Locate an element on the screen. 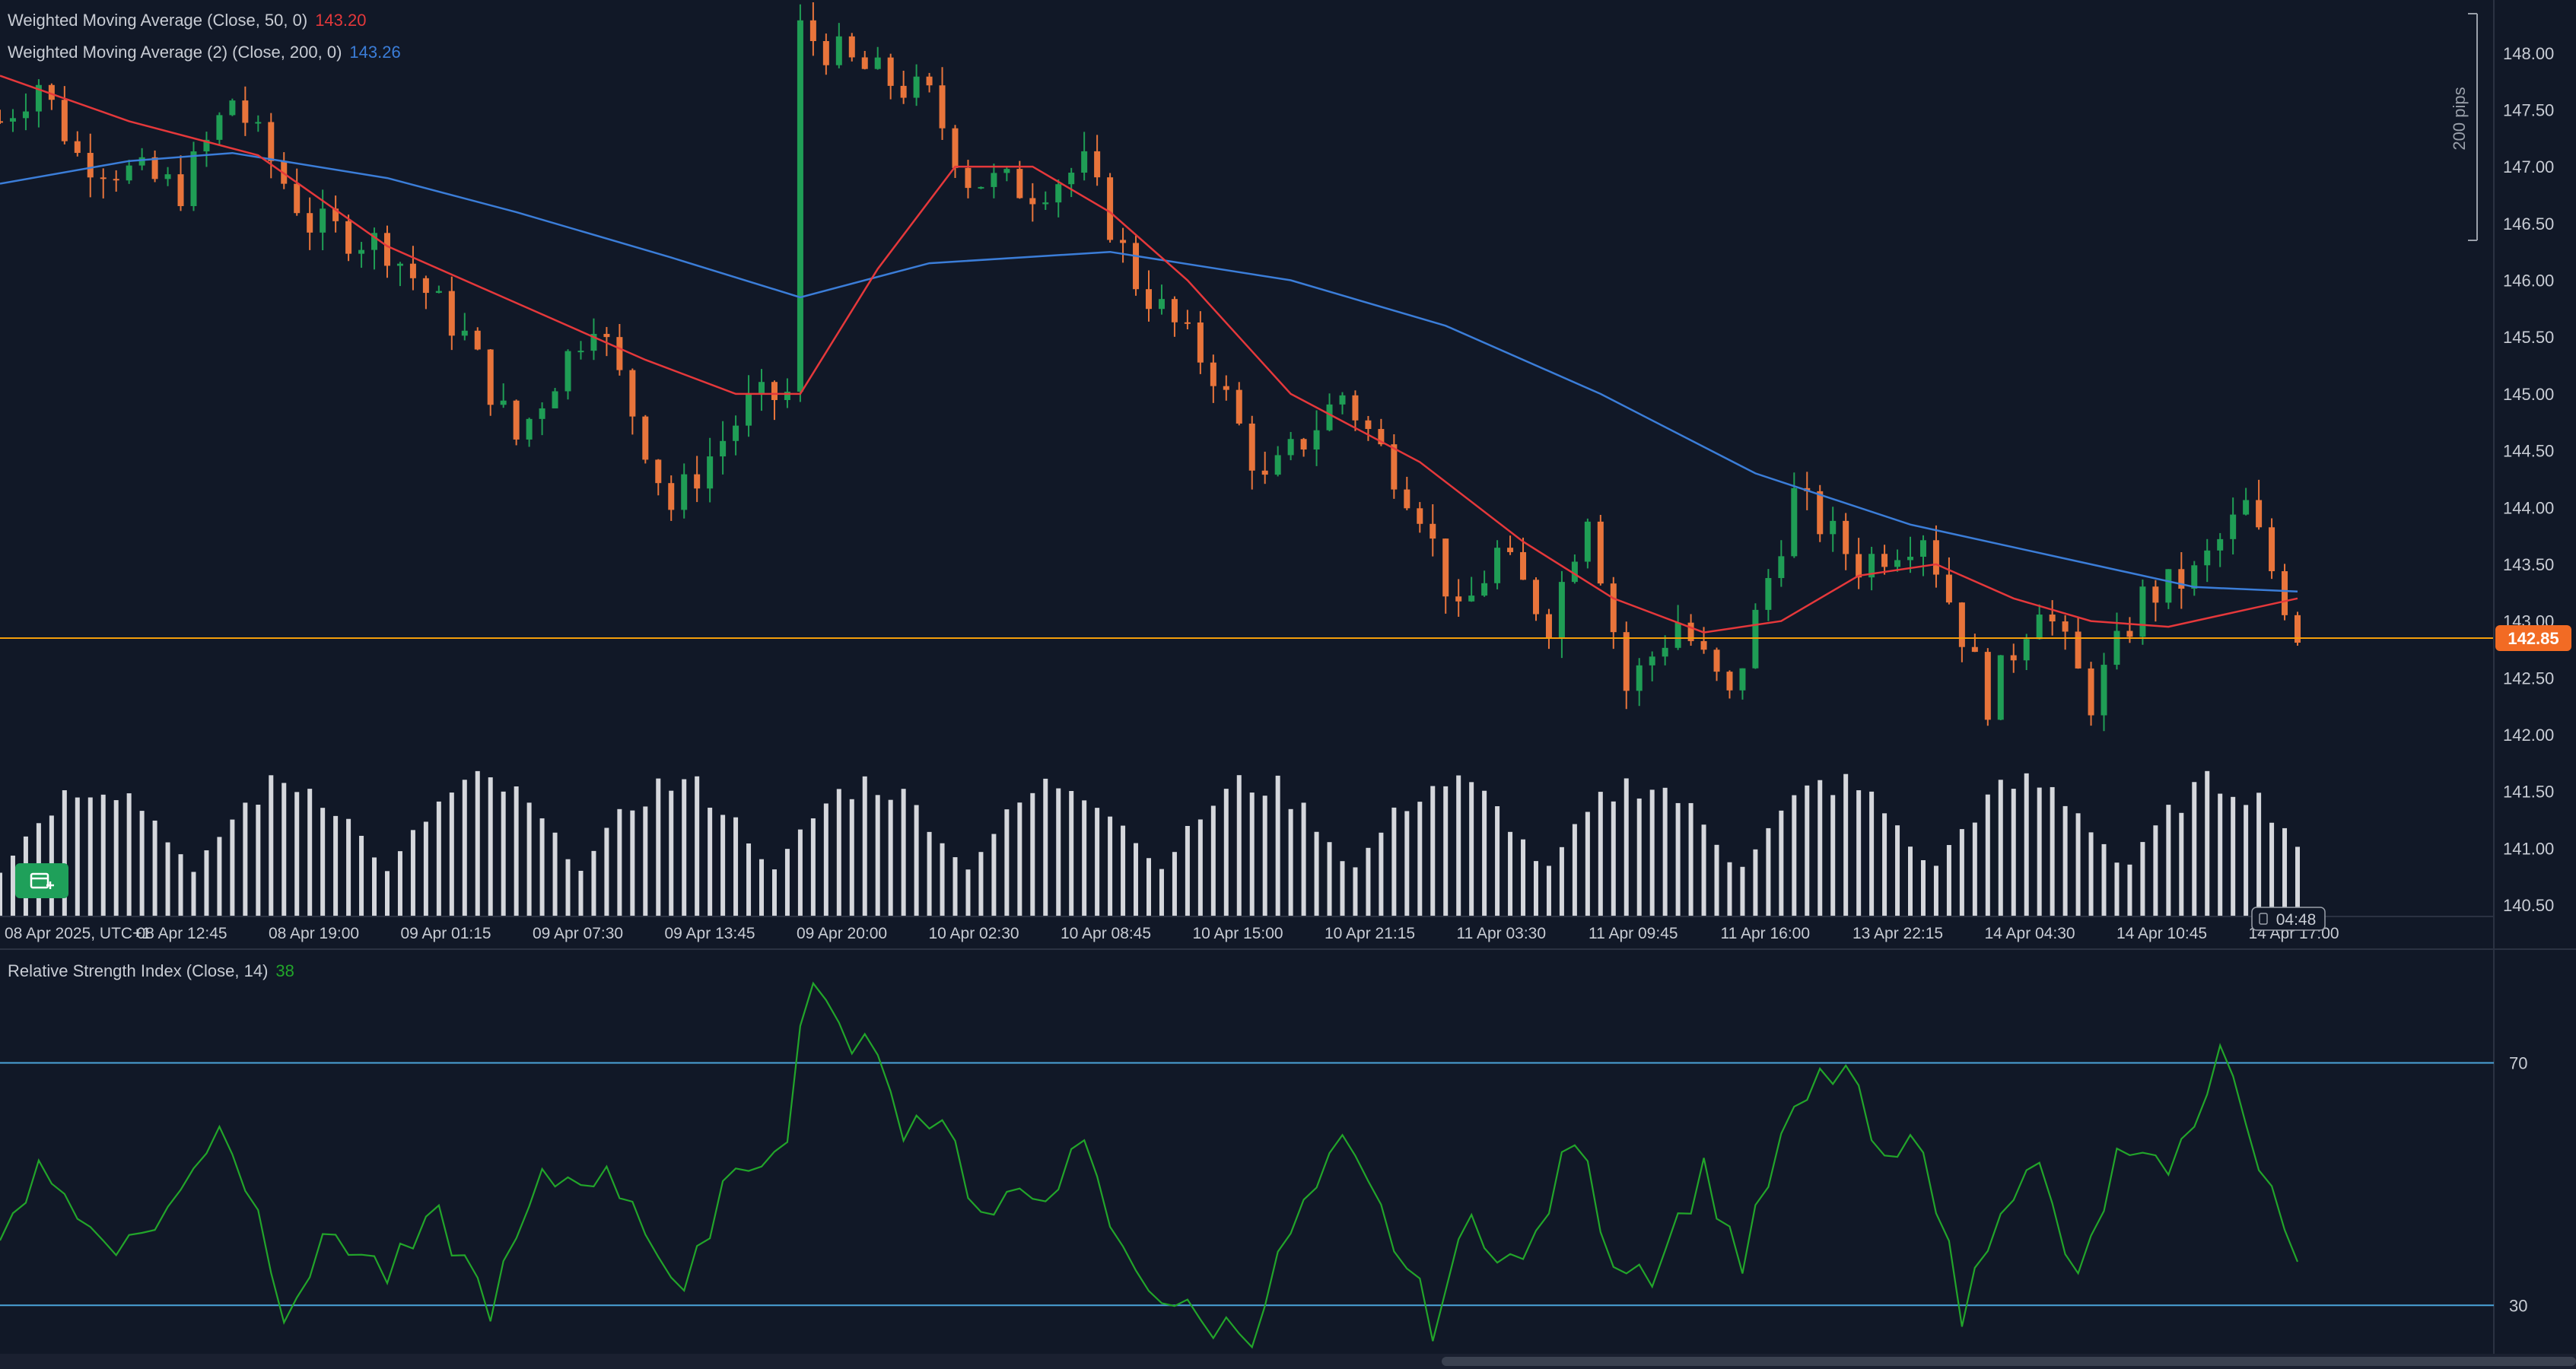  scrollbar-thumb is located at coordinates (2009, 1361).